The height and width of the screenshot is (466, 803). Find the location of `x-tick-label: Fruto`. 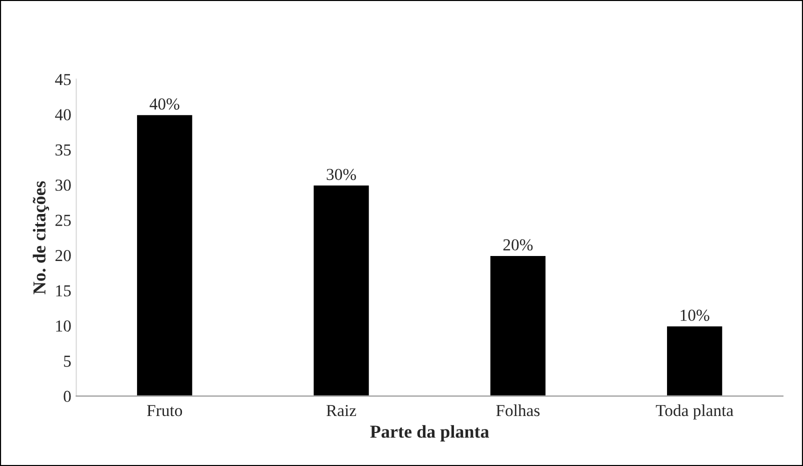

x-tick-label: Fruto is located at coordinates (164, 410).